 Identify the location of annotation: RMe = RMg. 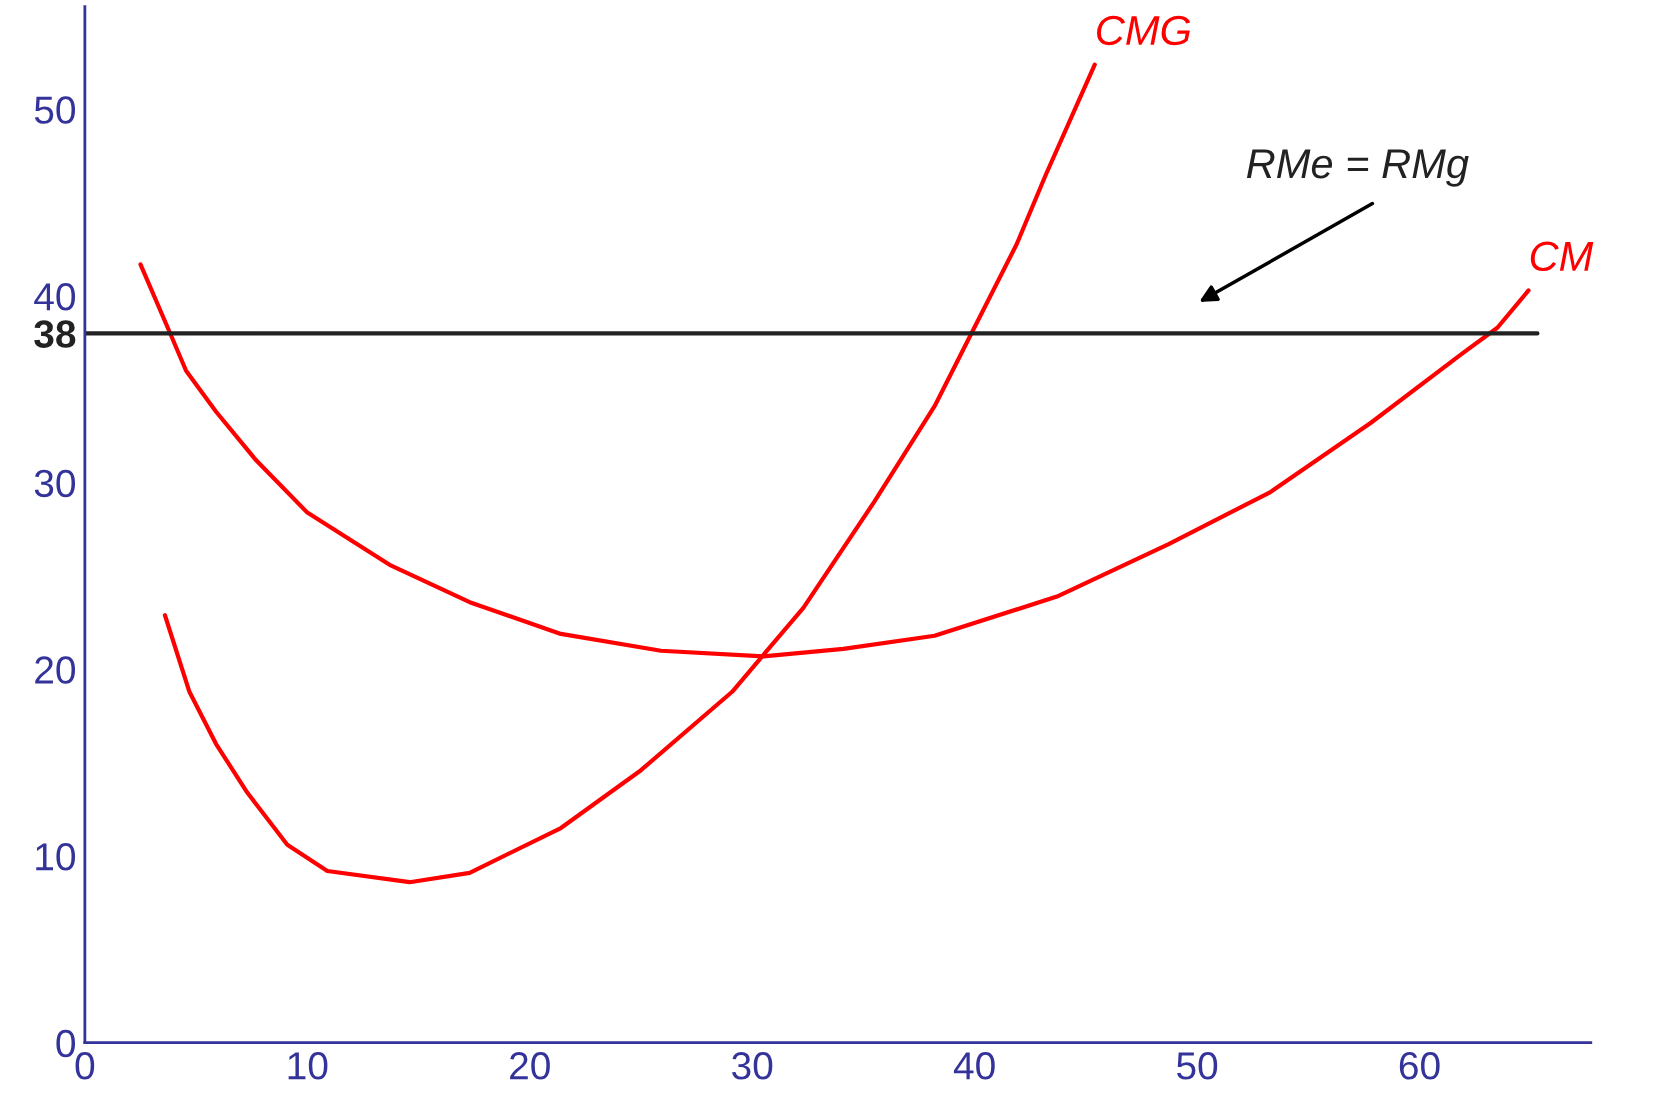
(1357, 168).